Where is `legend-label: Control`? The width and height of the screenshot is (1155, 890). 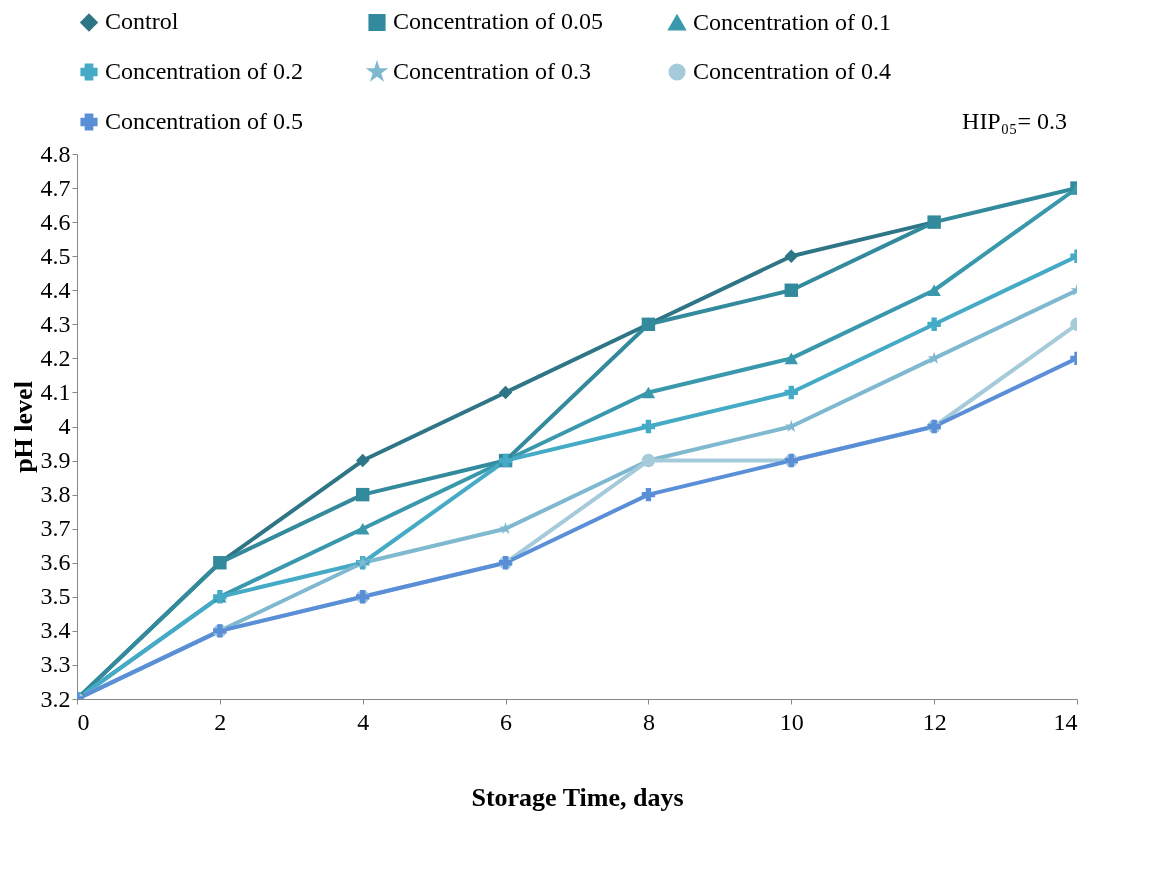 legend-label: Control is located at coordinates (142, 21).